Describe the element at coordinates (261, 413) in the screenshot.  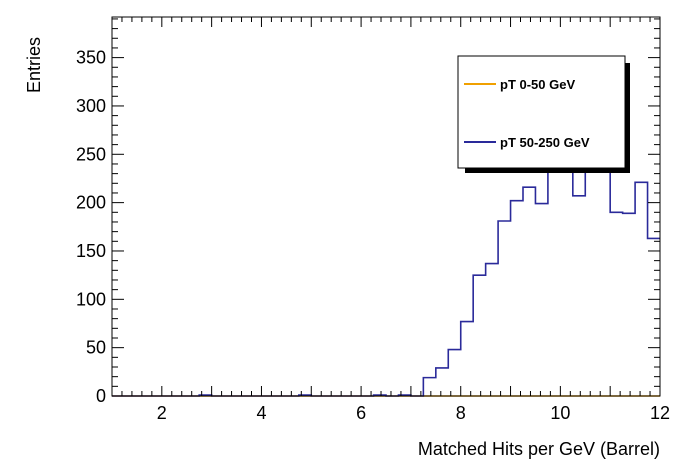
I see `x-tick-label: 4` at that location.